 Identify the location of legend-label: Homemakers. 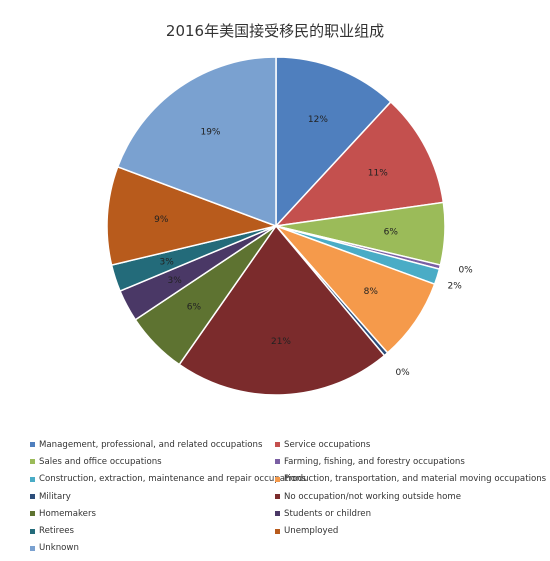
(67, 513).